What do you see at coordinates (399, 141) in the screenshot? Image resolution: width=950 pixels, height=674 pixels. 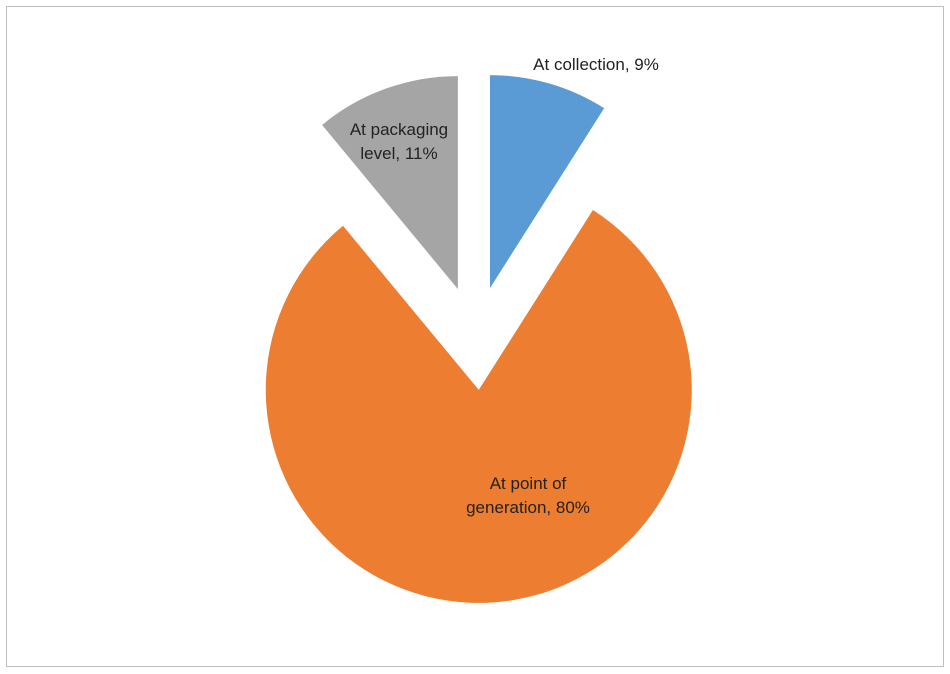 I see `data-label: At packaging level, 11%` at bounding box center [399, 141].